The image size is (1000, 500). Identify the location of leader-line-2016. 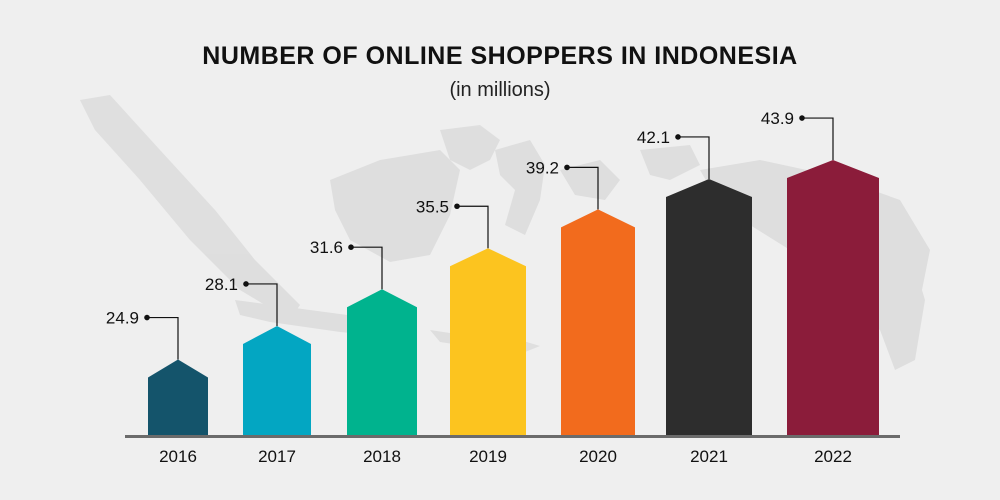
(163, 338).